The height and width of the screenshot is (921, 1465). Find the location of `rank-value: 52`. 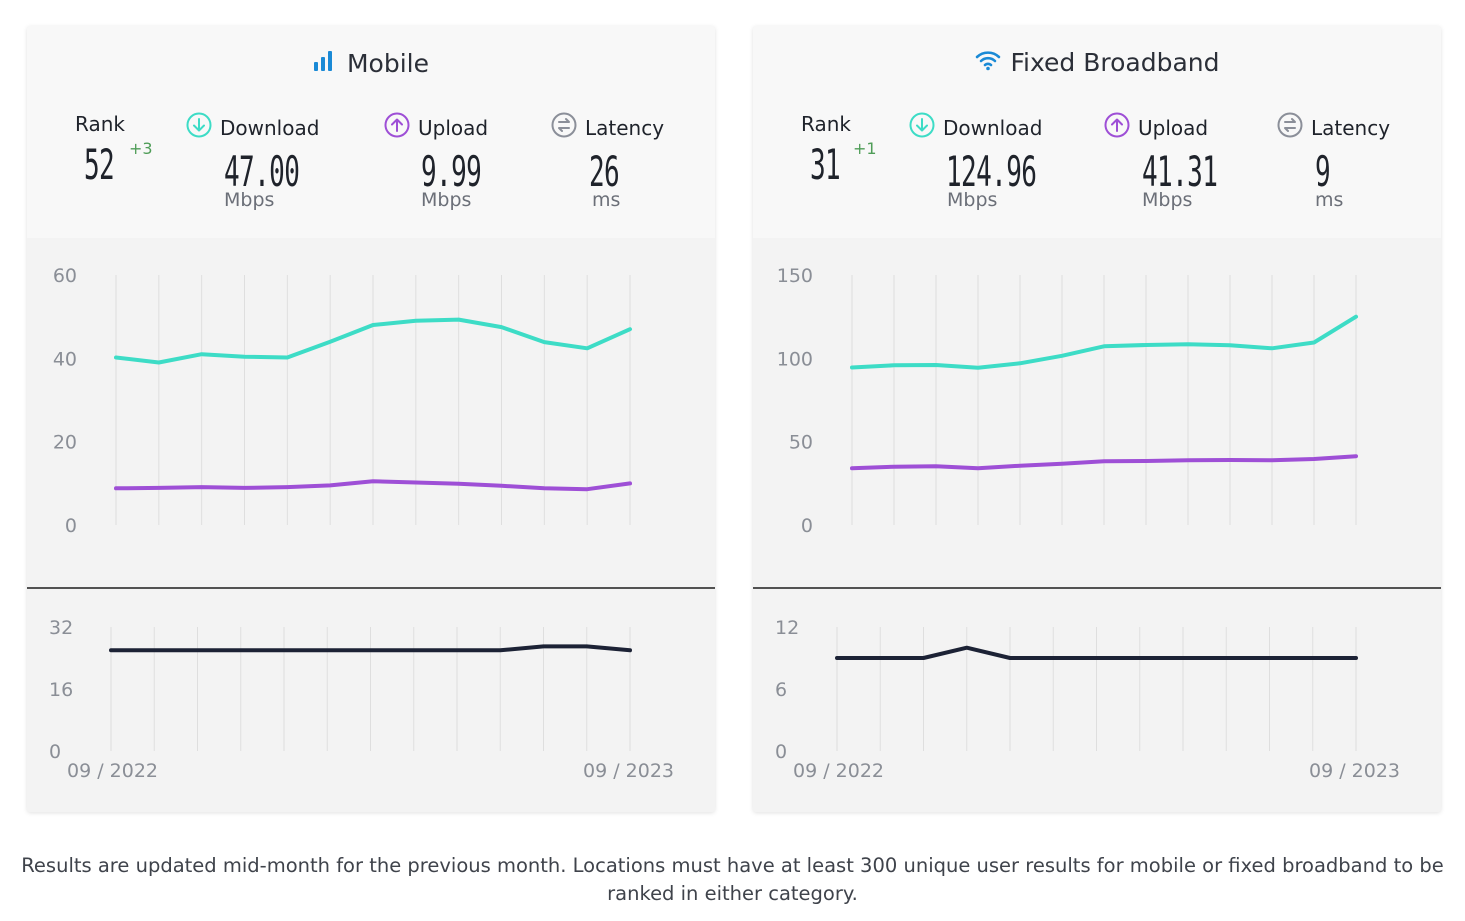

rank-value: 52 is located at coordinates (99, 164).